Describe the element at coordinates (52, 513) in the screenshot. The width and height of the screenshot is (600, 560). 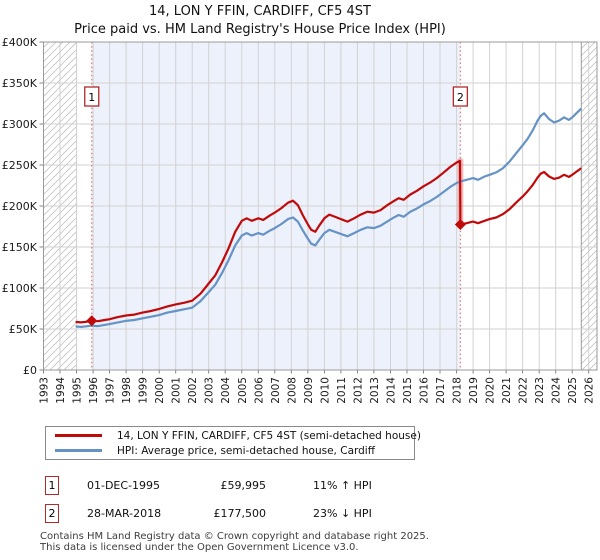
I see `transaction-2-number-badge: 2` at that location.